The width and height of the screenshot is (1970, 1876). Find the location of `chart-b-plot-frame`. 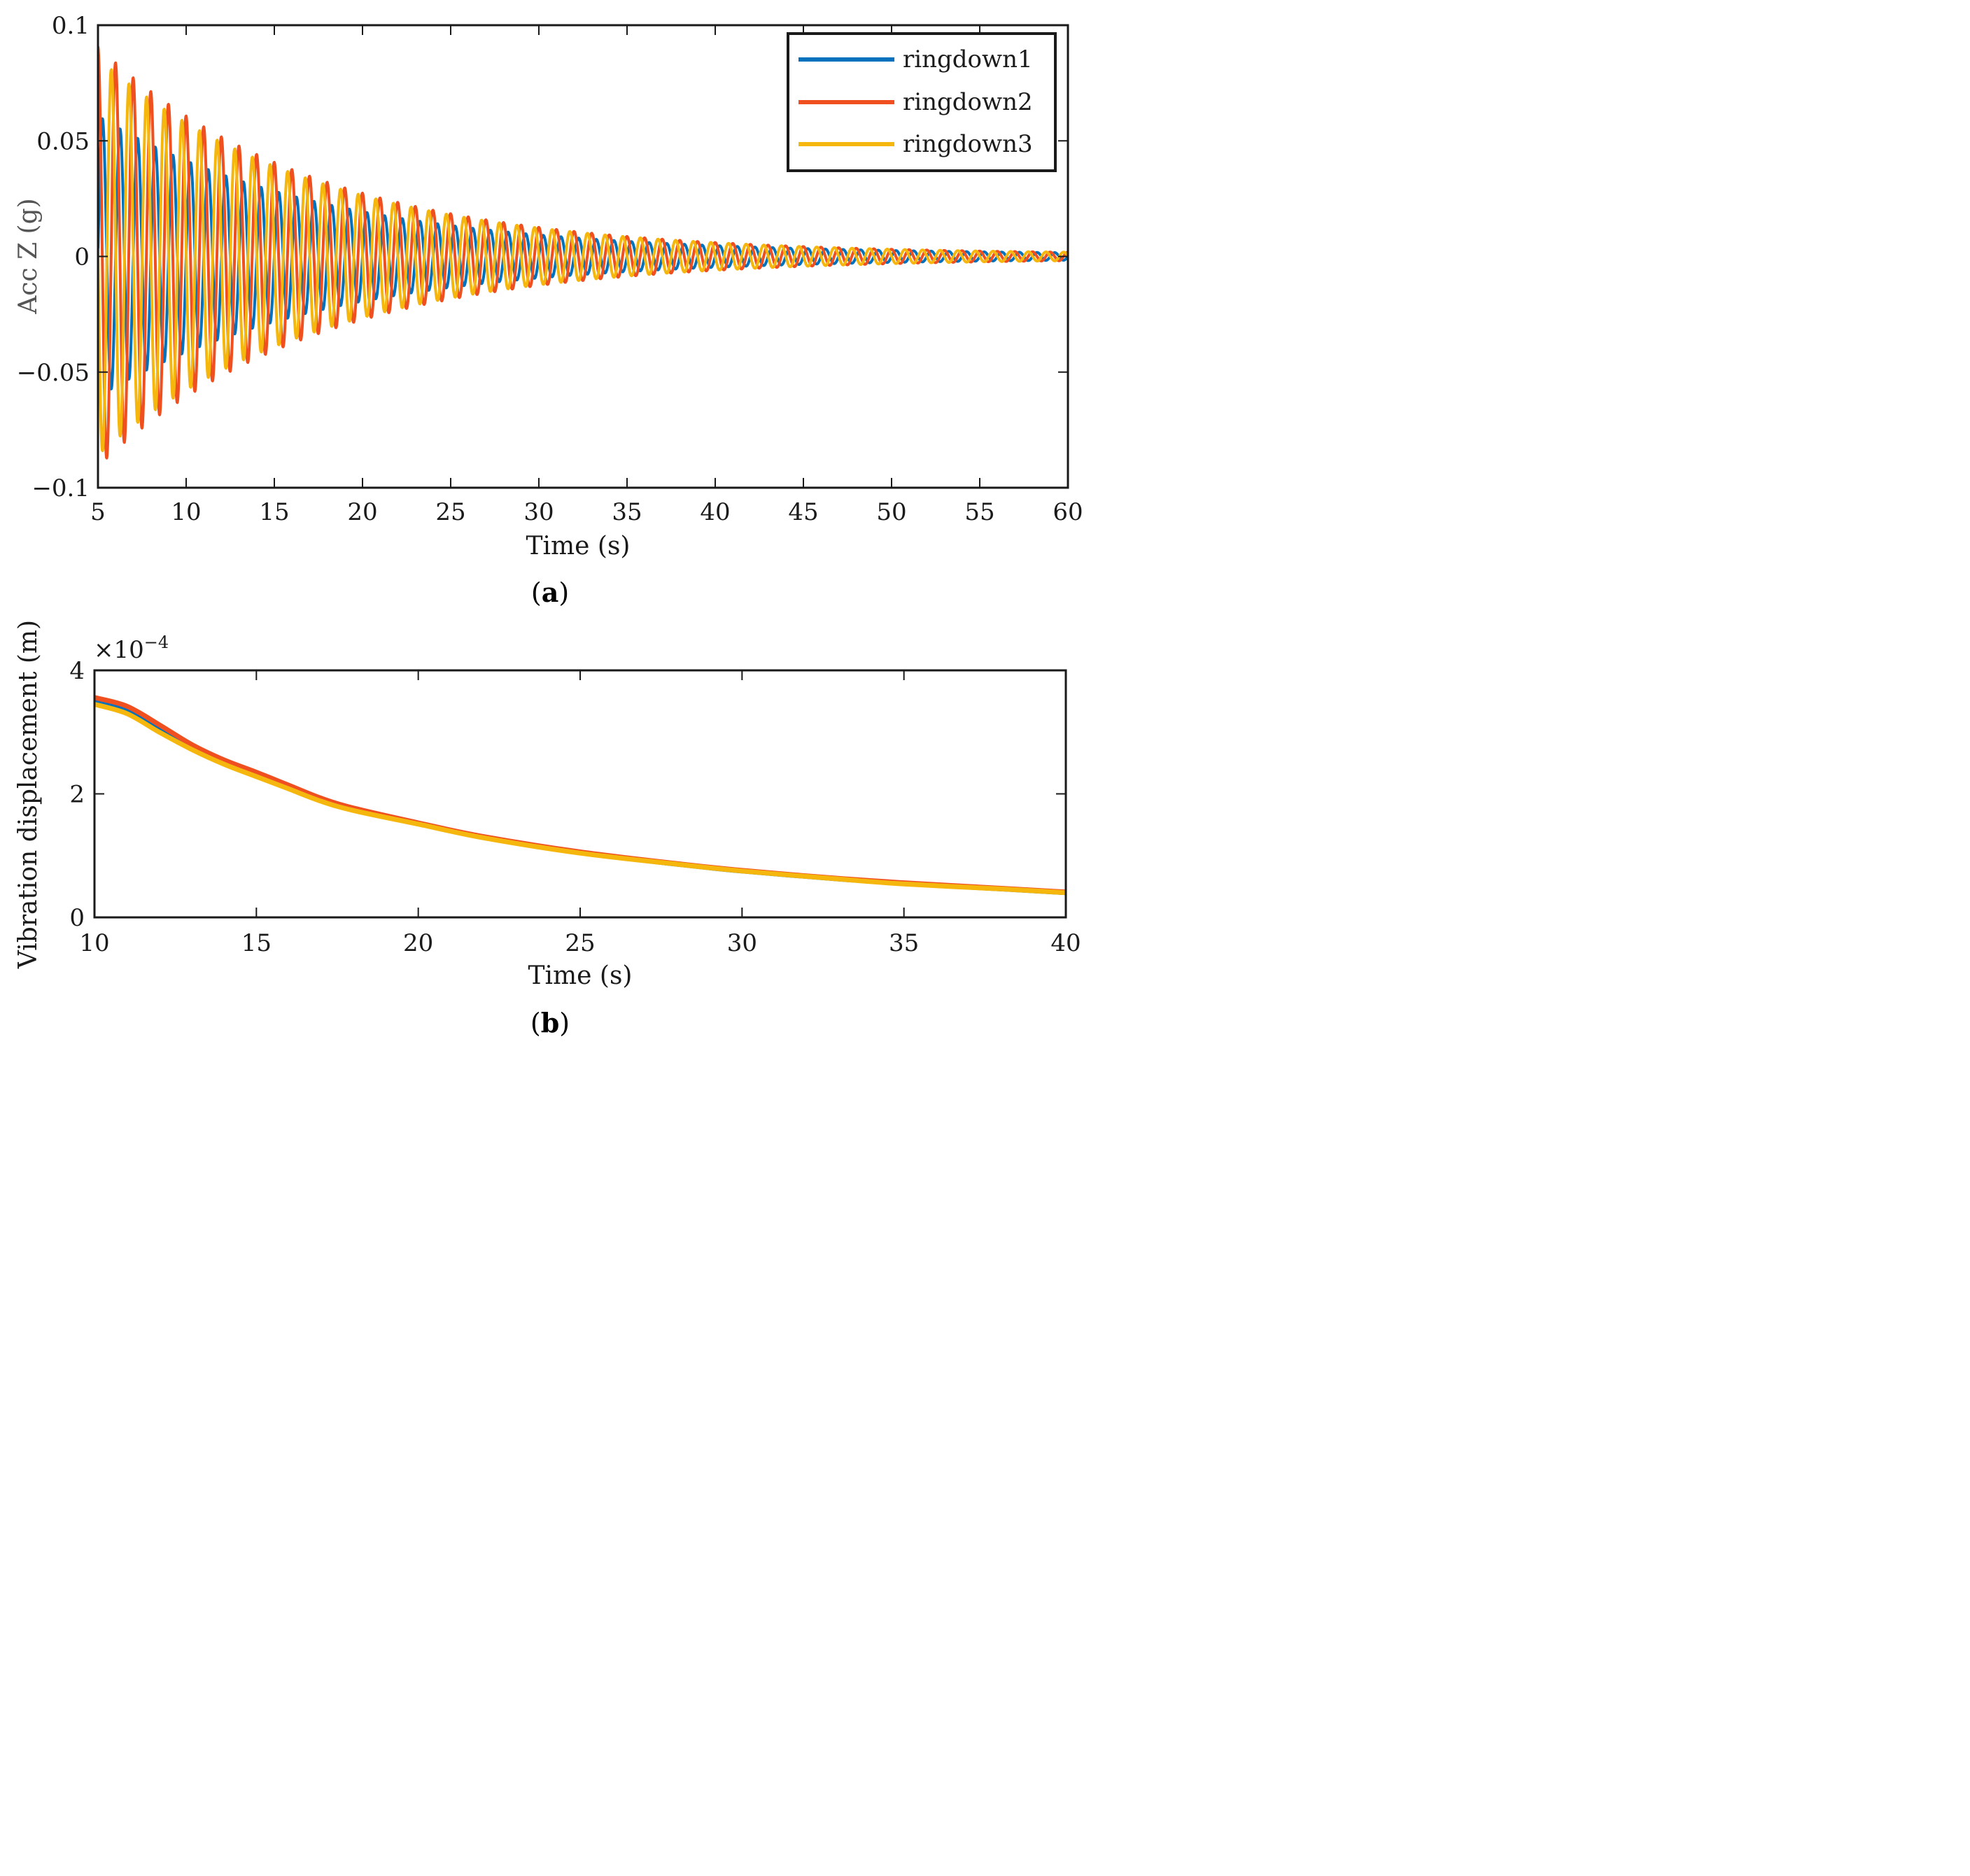

chart-b-plot-frame is located at coordinates (580, 794).